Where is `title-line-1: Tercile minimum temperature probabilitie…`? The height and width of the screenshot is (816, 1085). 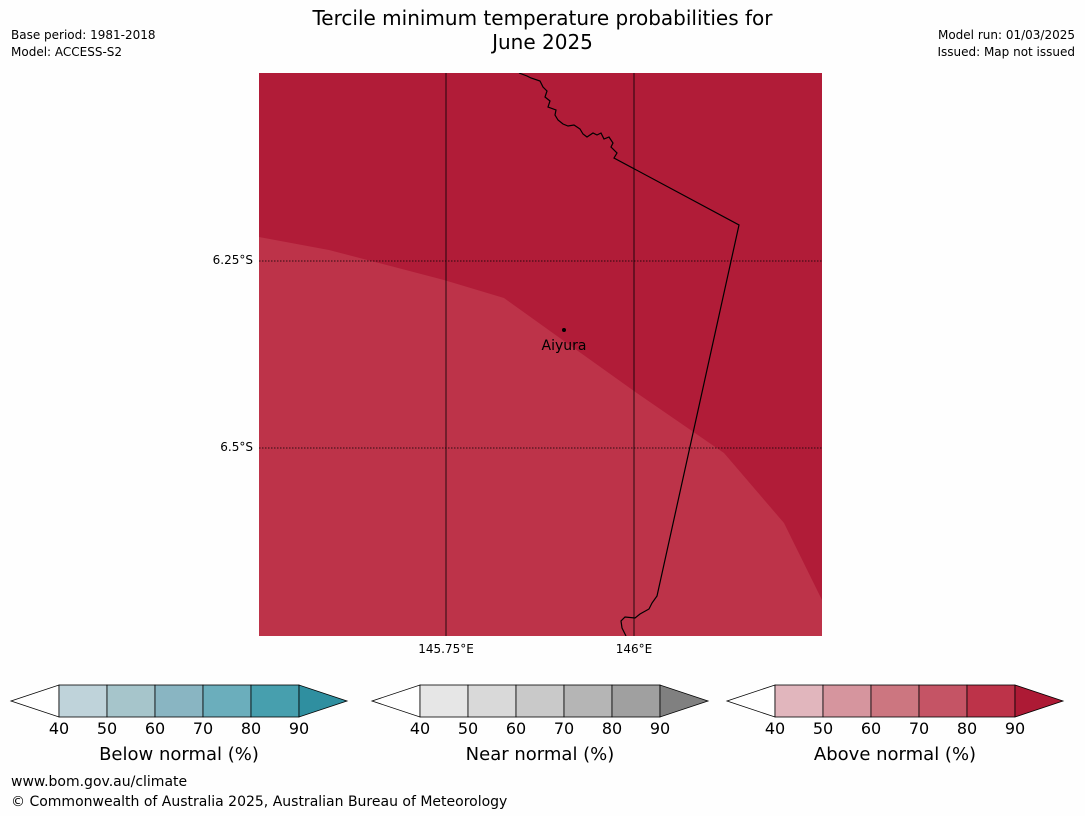 title-line-1: Tercile minimum temperature probabilitie… is located at coordinates (542, 18).